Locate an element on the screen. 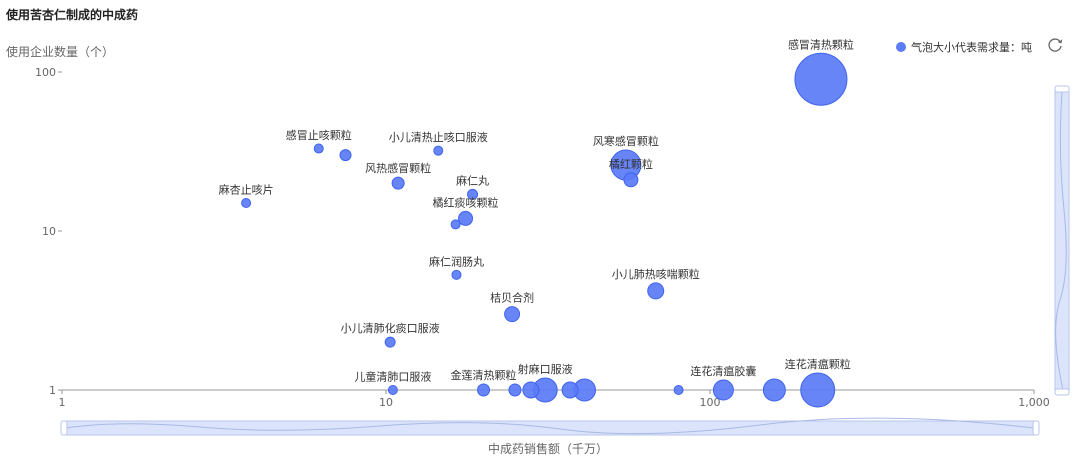  y-zoom-slider is located at coordinates (1062, 241).